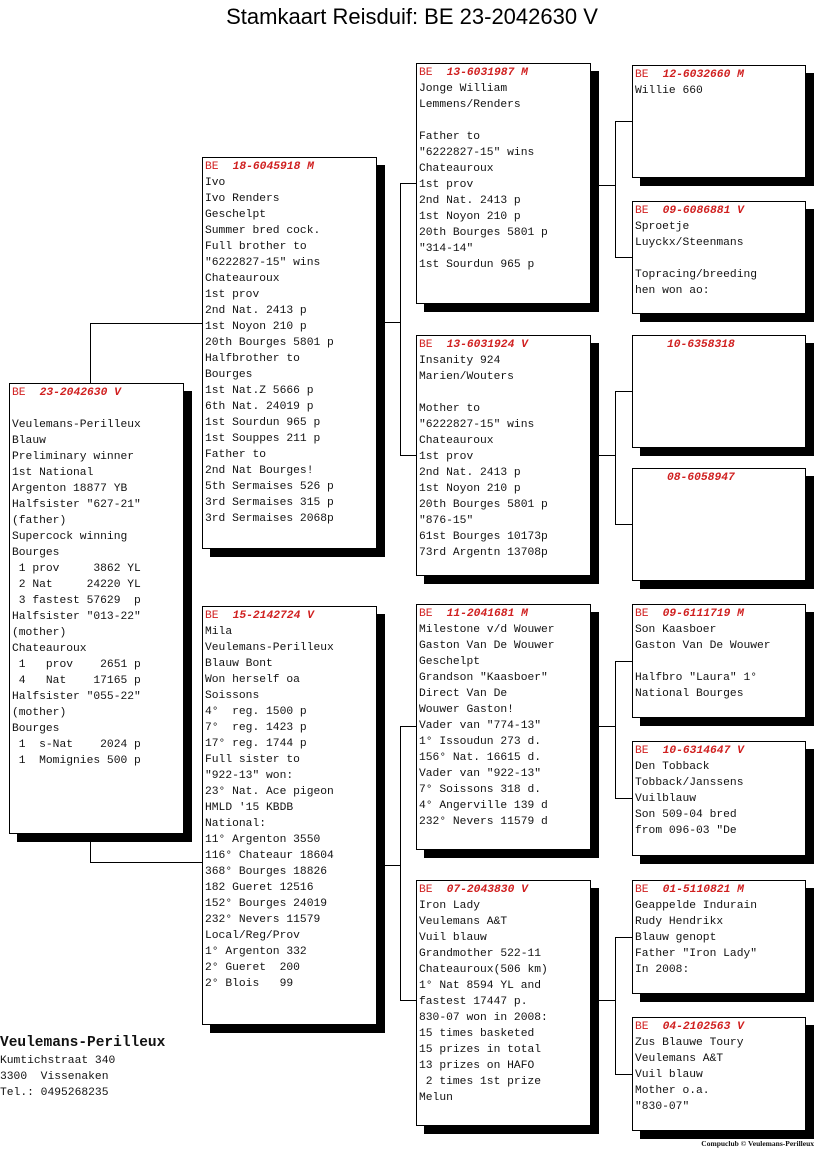  I want to click on card-line: National Bourges, so click(689, 694).